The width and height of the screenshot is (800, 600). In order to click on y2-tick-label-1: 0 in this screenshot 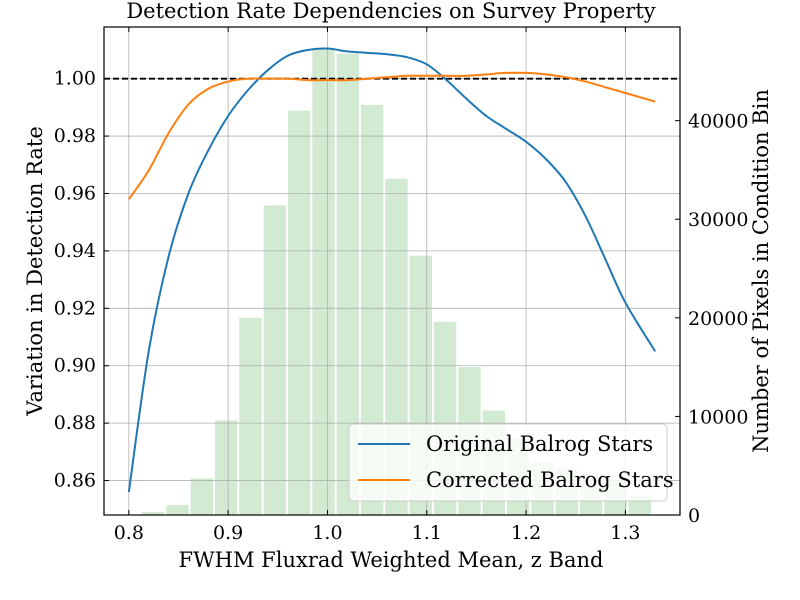, I will do `click(694, 516)`.